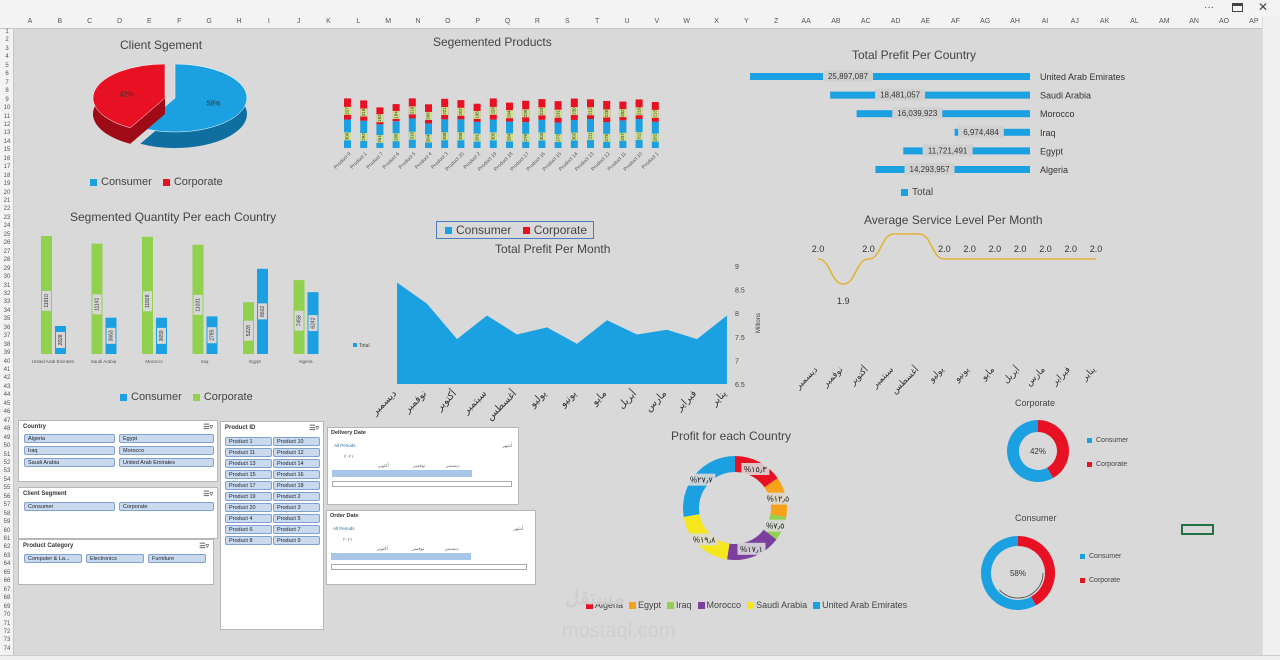 The height and width of the screenshot is (660, 1280). I want to click on row-header: 62, so click(7, 547).